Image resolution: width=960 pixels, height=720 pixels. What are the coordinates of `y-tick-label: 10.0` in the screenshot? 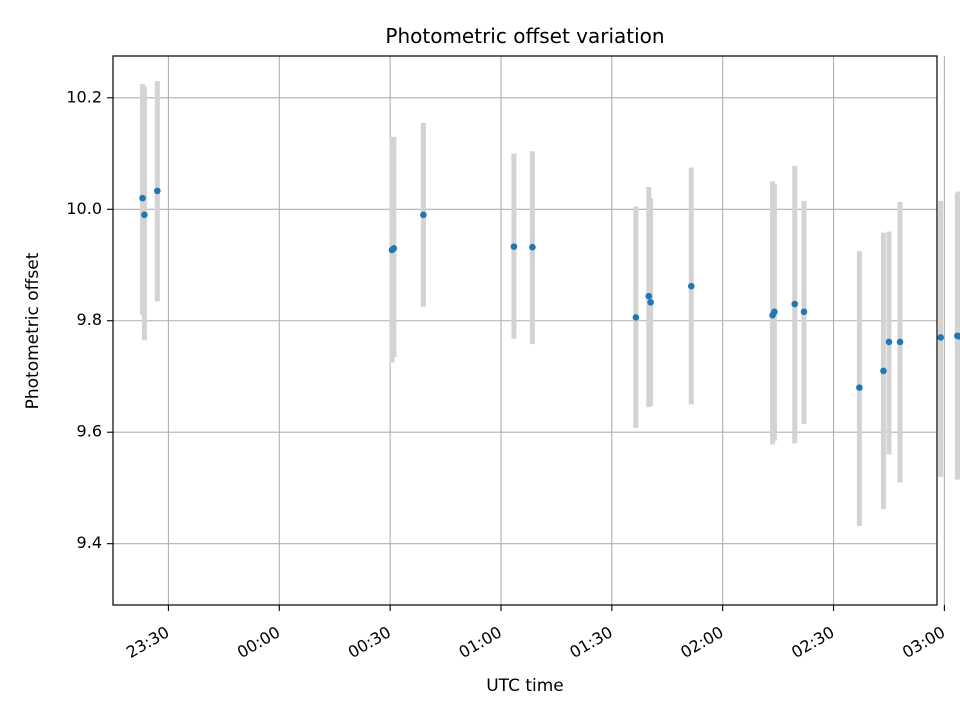 It's located at (84, 208).